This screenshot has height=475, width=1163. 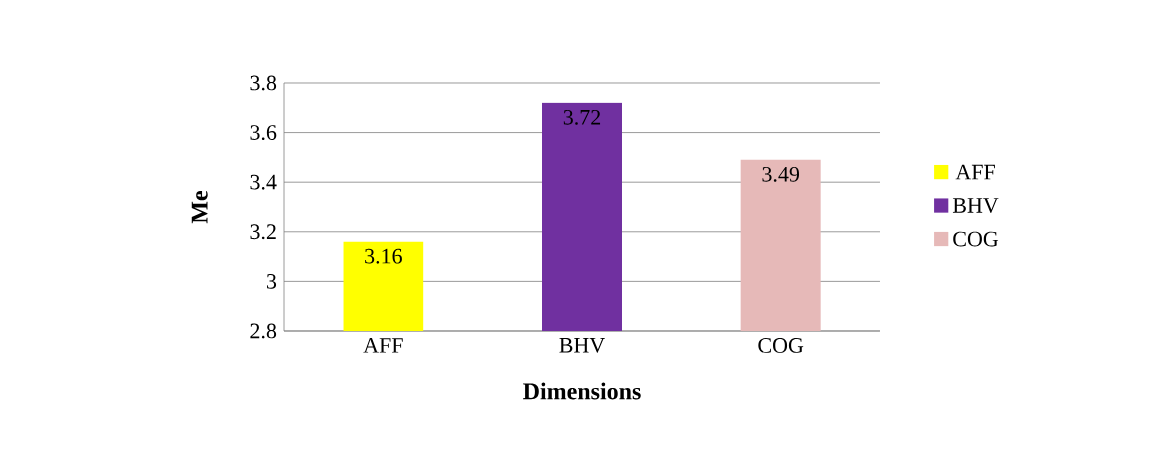 What do you see at coordinates (263, 331) in the screenshot?
I see `y-tick-label: 2.8` at bounding box center [263, 331].